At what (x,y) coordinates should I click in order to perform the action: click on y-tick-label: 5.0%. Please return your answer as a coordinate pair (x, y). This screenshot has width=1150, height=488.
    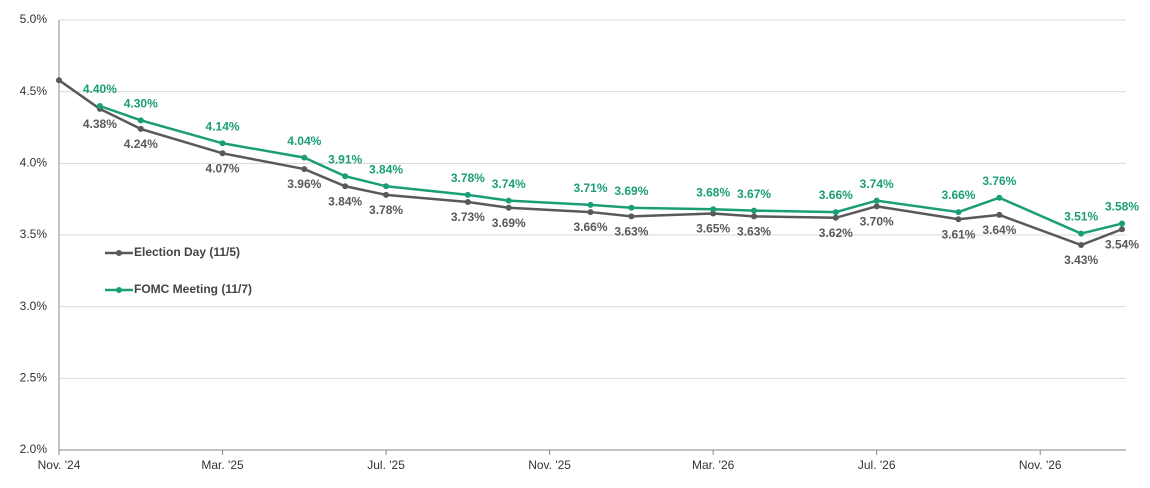
    Looking at the image, I should click on (34, 19).